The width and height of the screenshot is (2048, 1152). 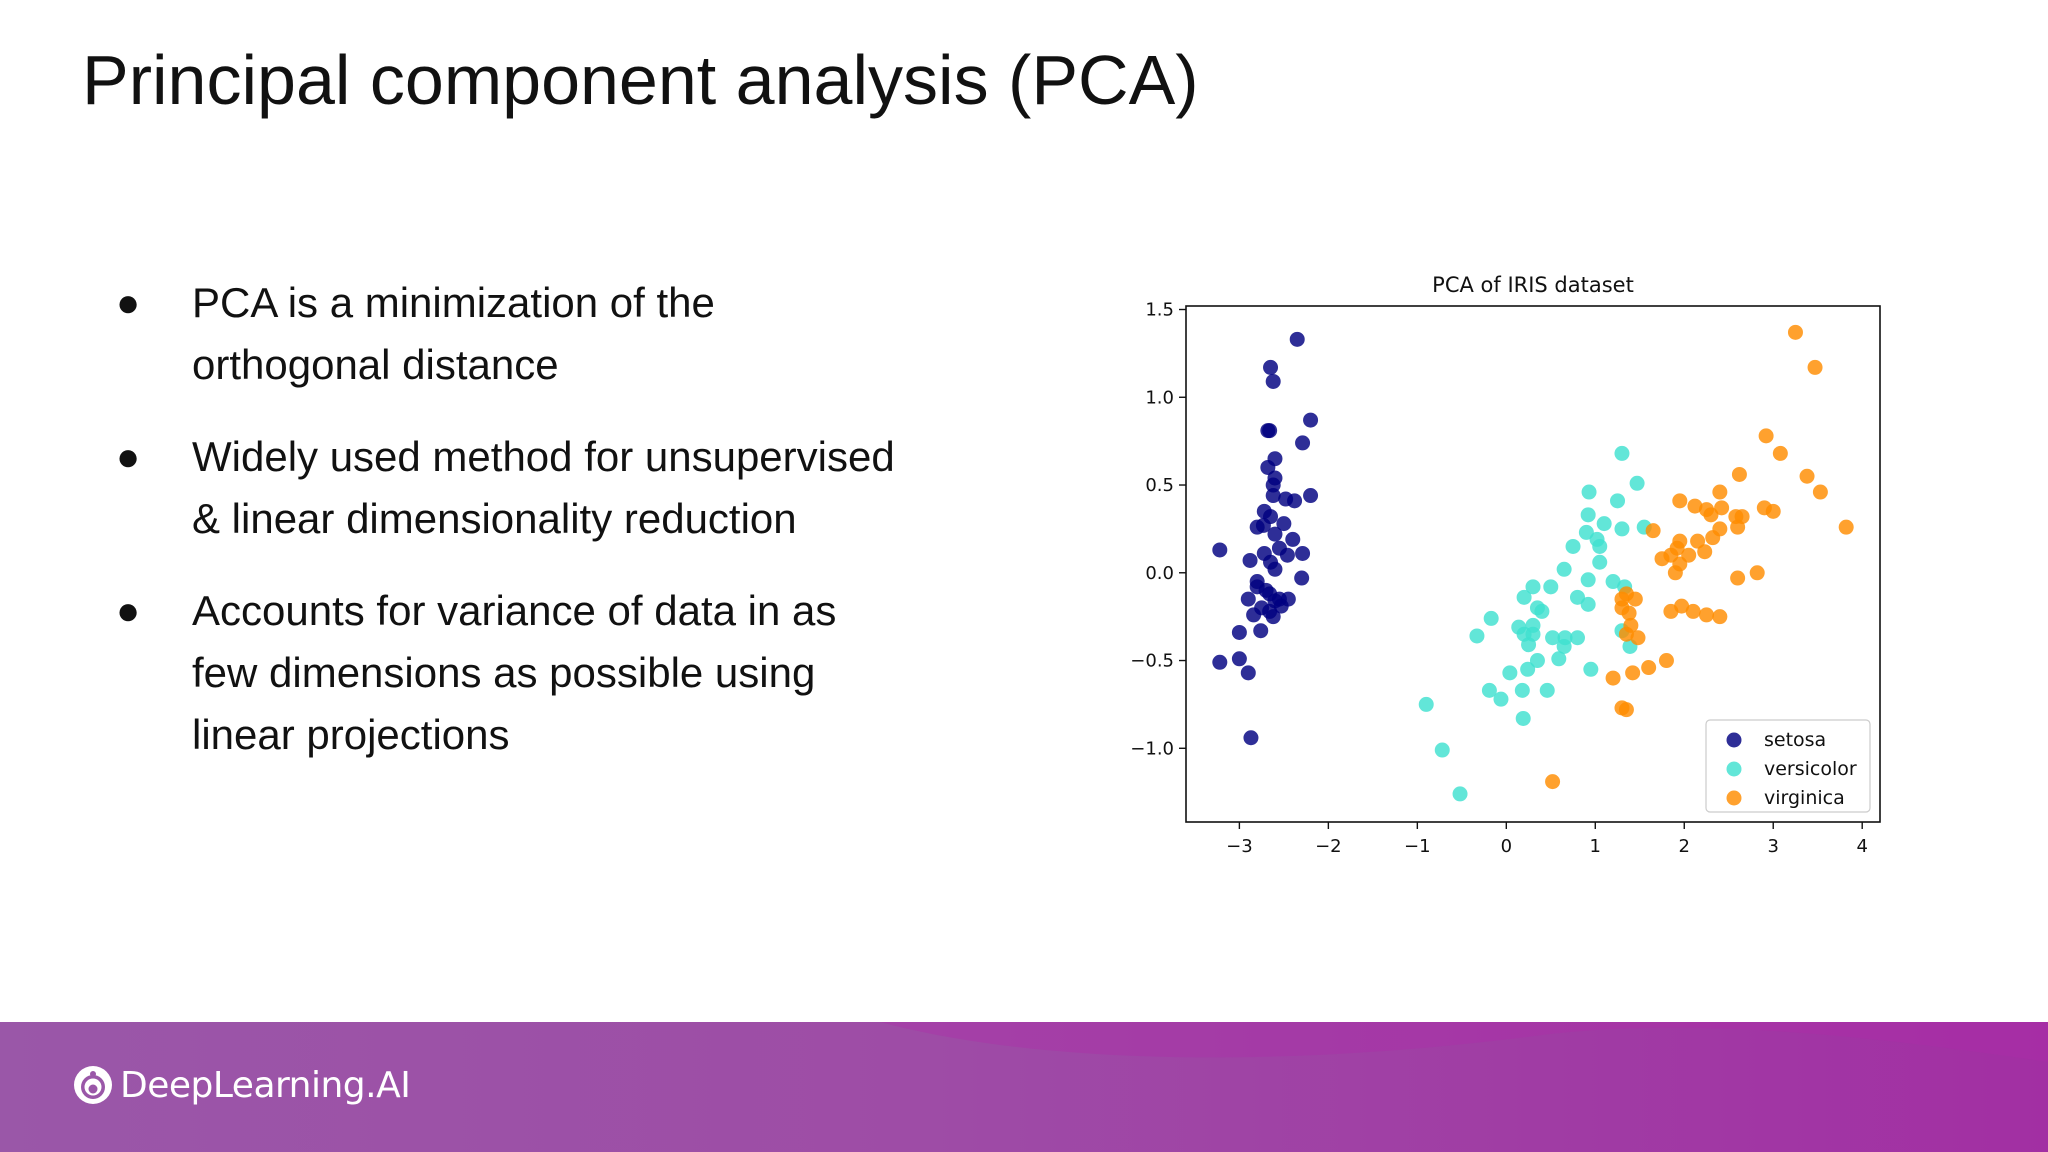 I want to click on x-tick-label: 4, so click(x=1861, y=846).